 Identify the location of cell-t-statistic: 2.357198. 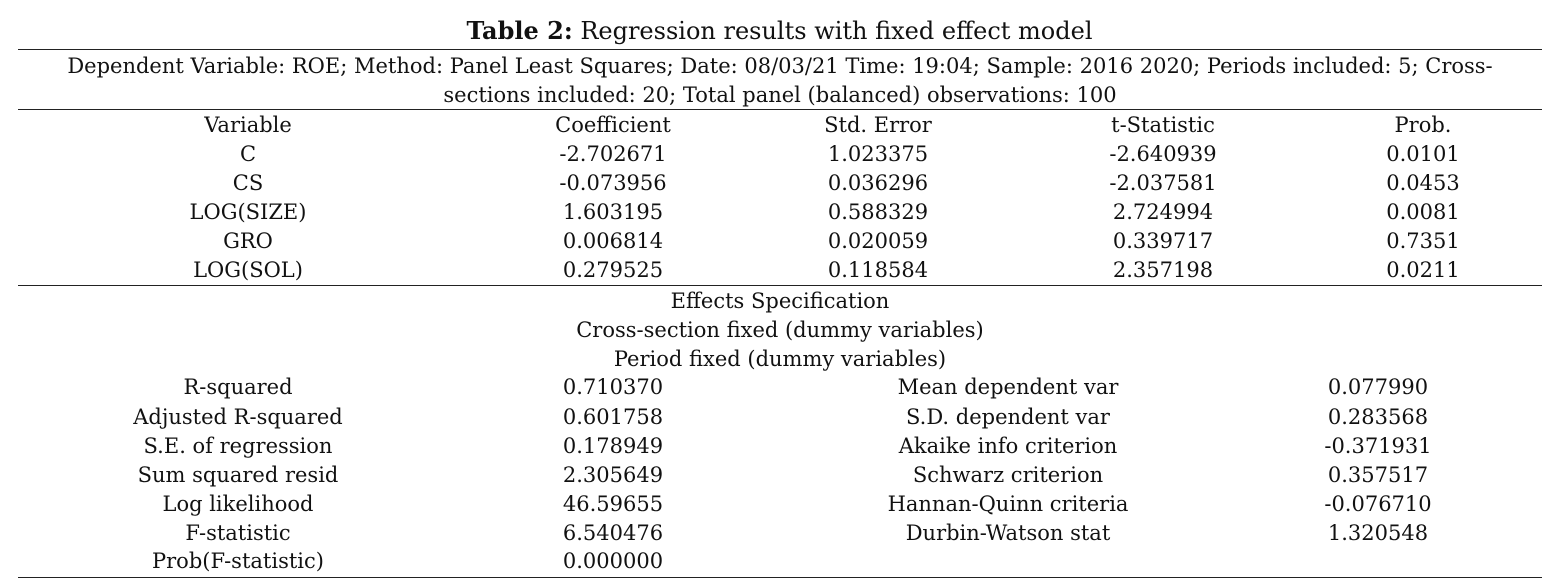
(1163, 270).